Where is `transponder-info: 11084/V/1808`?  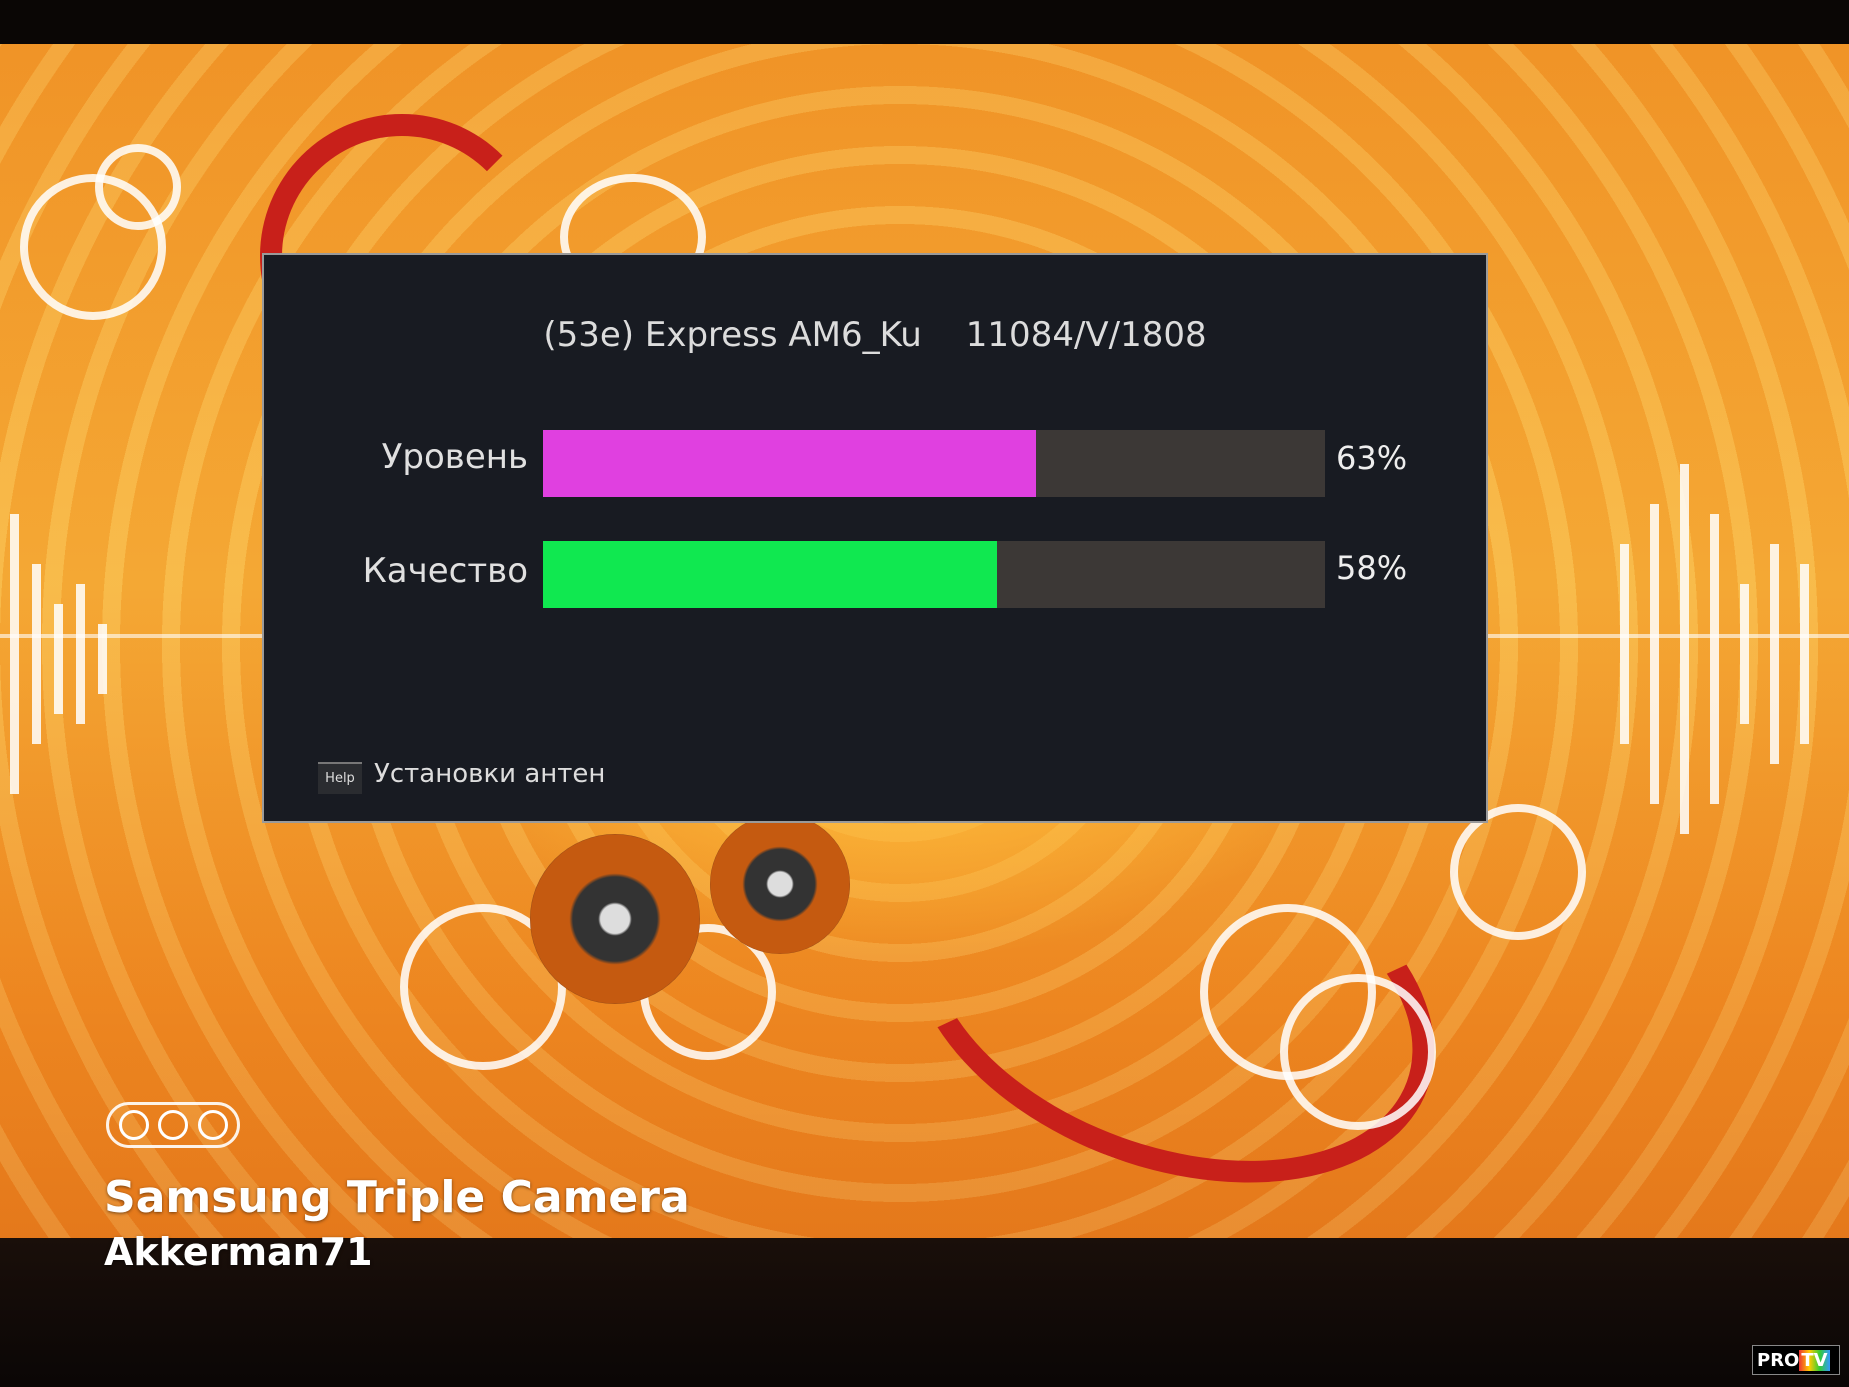
transponder-info: 11084/V/1808 is located at coordinates (1086, 335).